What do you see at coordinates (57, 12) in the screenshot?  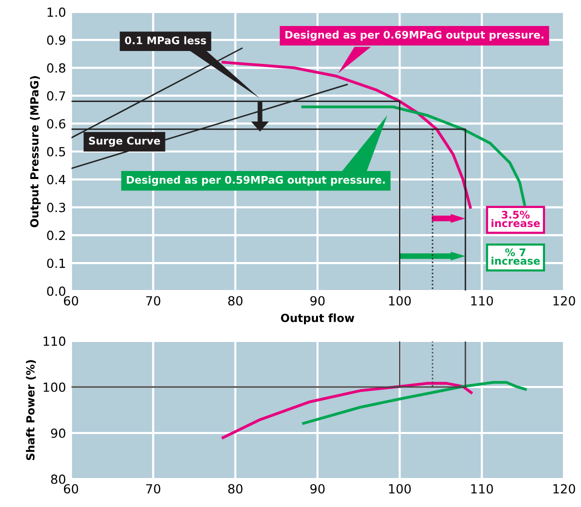 I see `y-tick-label: 1.0` at bounding box center [57, 12].